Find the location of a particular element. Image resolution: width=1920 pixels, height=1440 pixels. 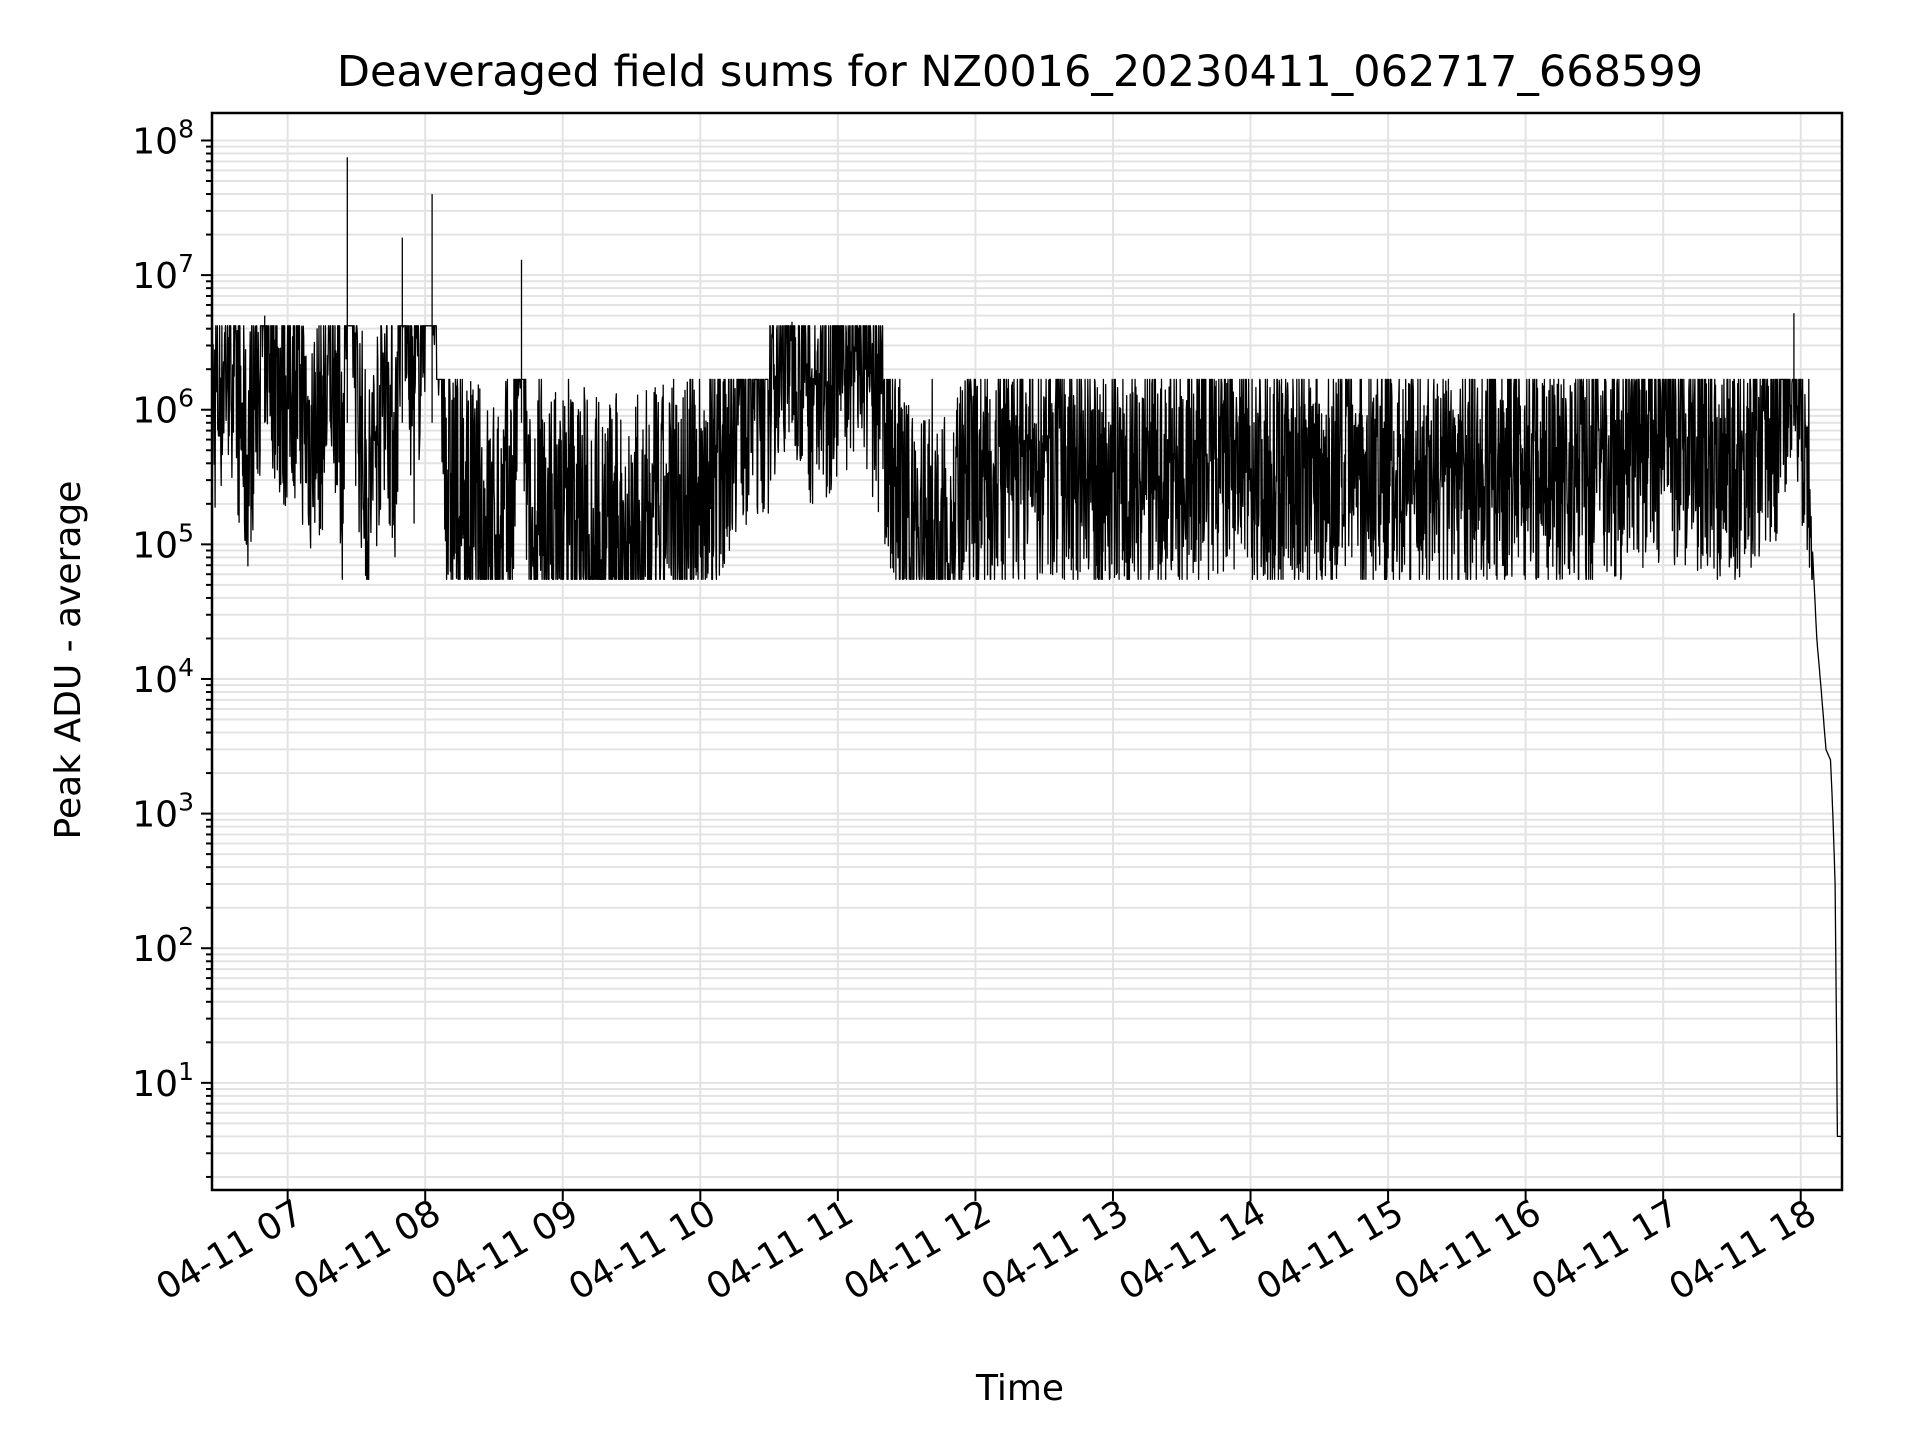

y-tick-label: 10¹ is located at coordinates (163, 1081).